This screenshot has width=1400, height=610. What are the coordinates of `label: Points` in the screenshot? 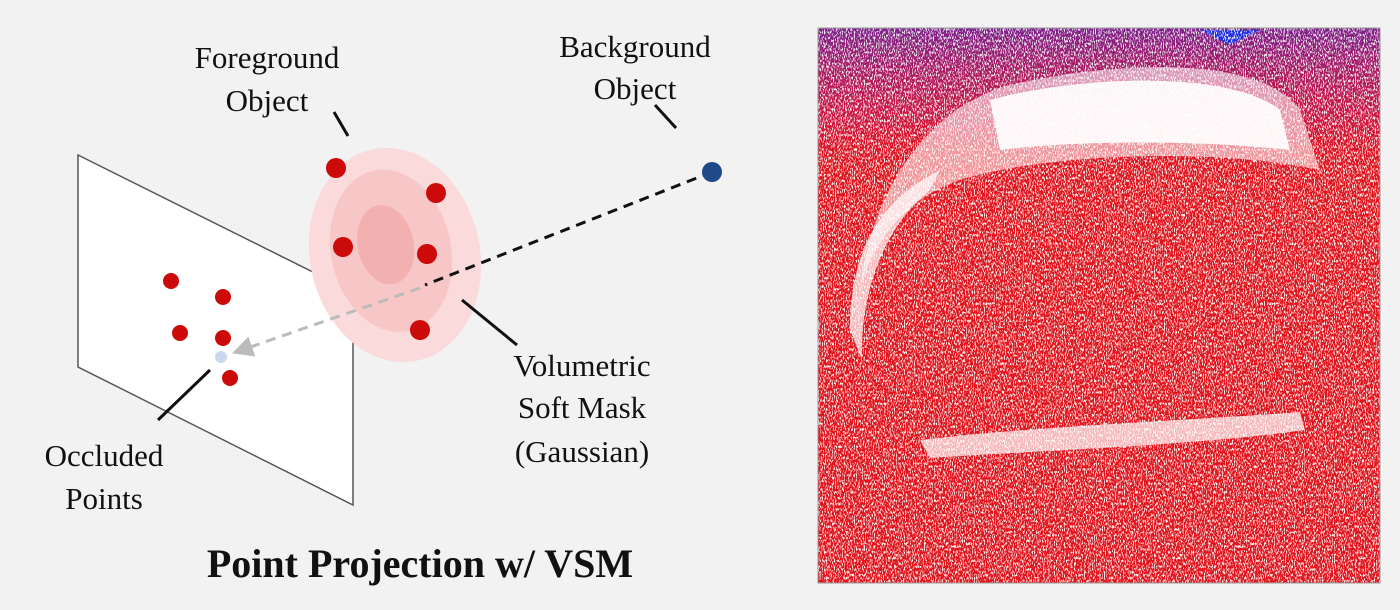 It's located at (104, 498).